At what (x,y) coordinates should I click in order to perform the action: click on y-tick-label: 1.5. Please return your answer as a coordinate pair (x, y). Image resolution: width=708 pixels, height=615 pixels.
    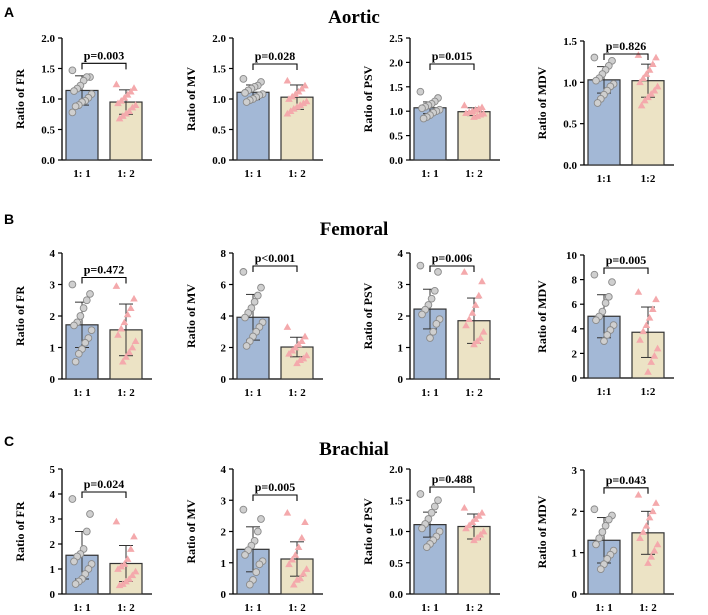
    Looking at the image, I should click on (219, 70).